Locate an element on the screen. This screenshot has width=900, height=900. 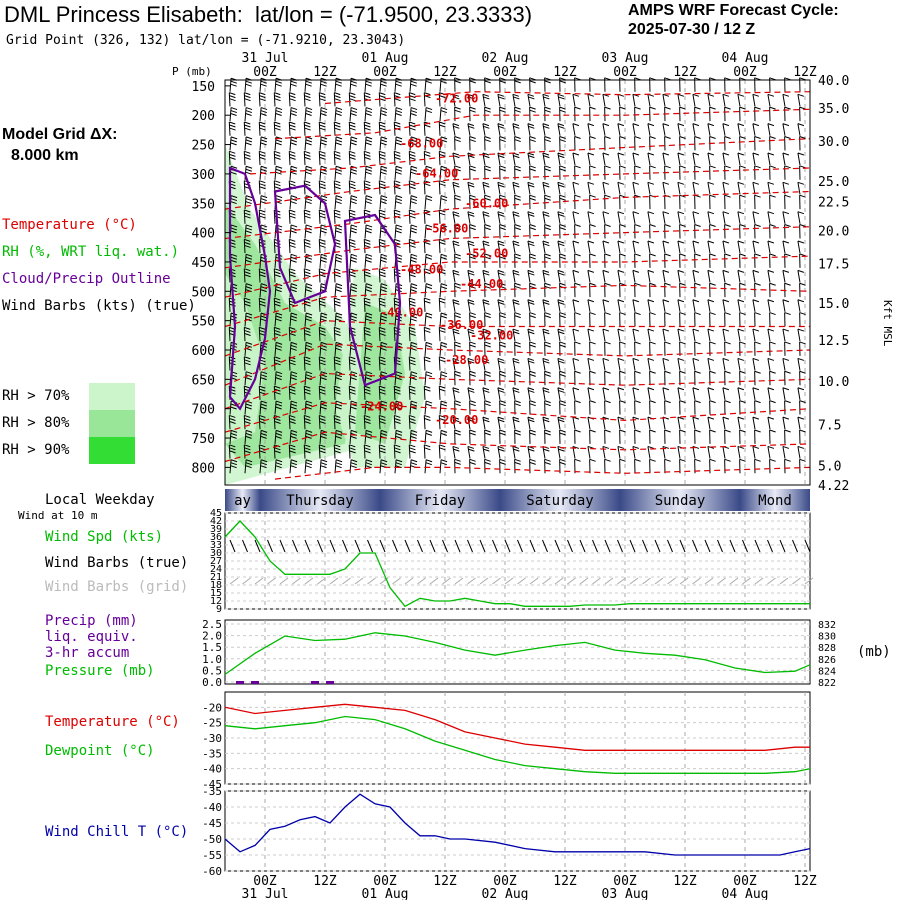
legend-rh70-swatch is located at coordinates (112, 396).